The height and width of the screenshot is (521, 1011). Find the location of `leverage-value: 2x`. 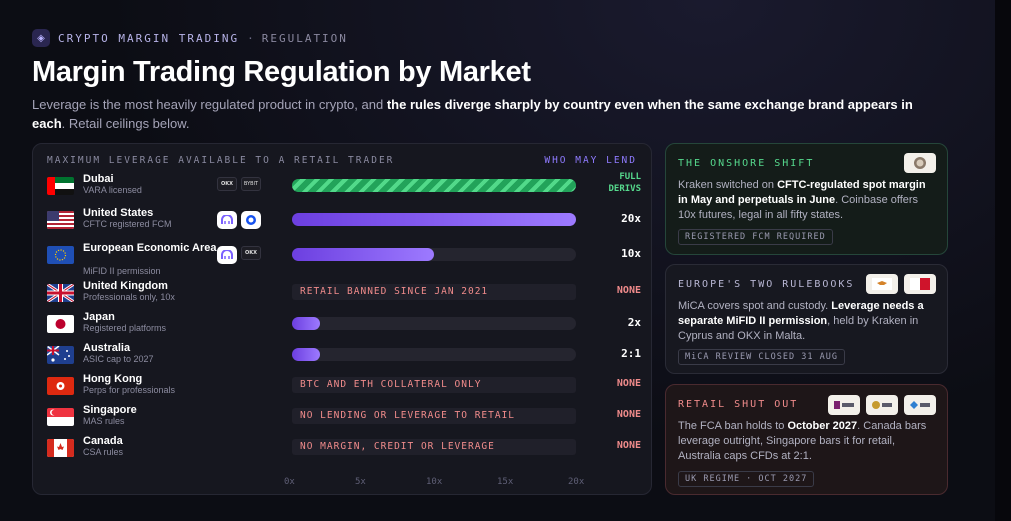

leverage-value: 2x is located at coordinates (634, 322).